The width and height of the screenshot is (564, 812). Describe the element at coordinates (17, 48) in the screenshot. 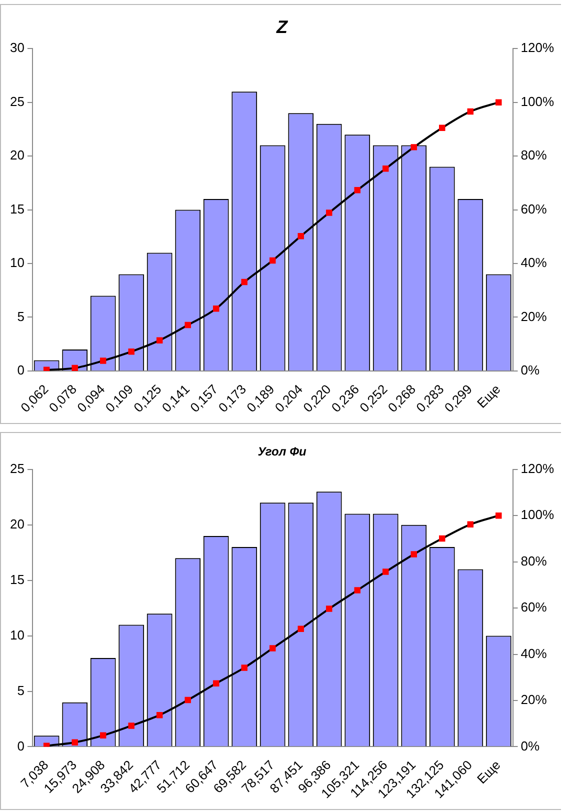

I see `y-tick-label: 30` at that location.